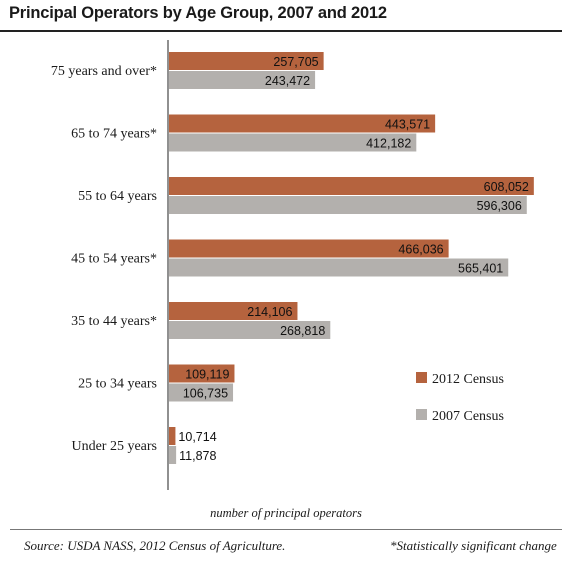 The height and width of the screenshot is (562, 562). Describe the element at coordinates (114, 134) in the screenshot. I see `category-label: 65 to 74 years*` at that location.